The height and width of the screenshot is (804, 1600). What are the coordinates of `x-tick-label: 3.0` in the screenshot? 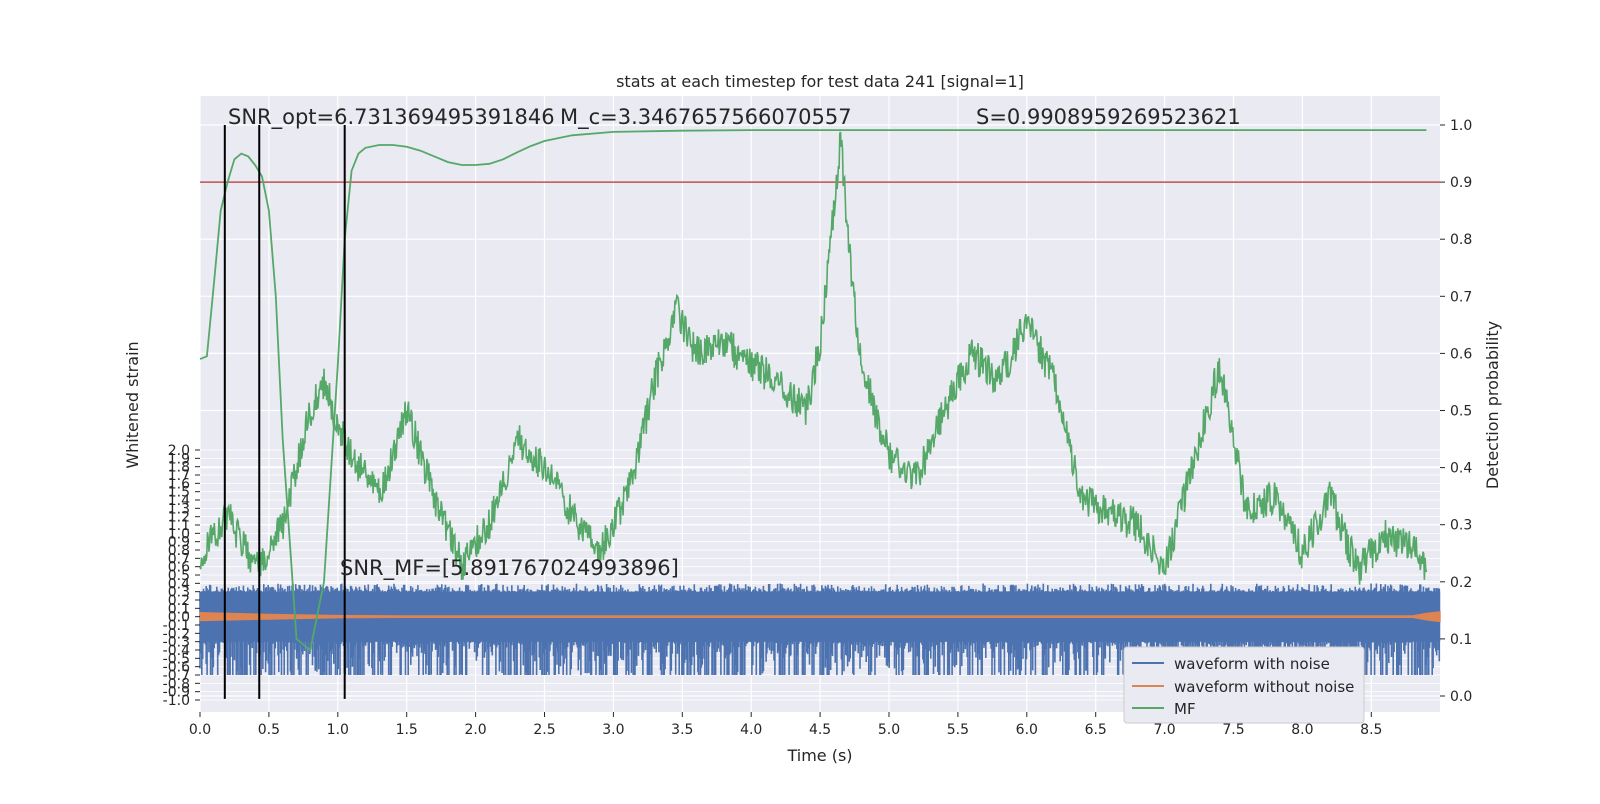 It's located at (613, 730).